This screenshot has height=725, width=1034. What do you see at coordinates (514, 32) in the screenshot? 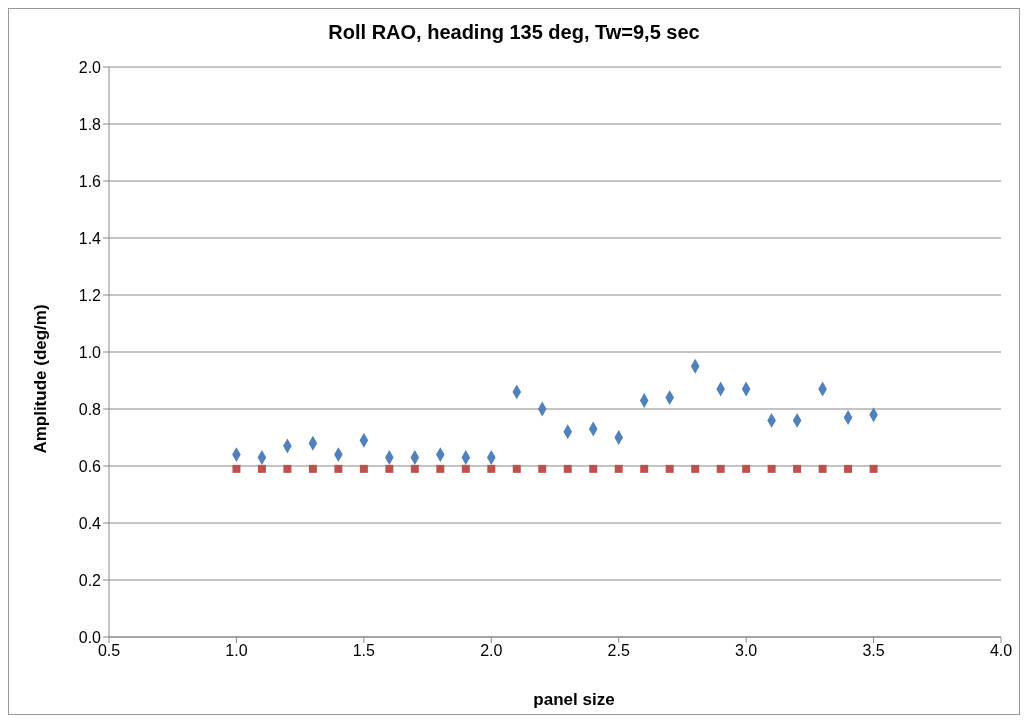
I see `chart-title: Roll RAO, heading 135 deg, Tw=9,5 sec` at bounding box center [514, 32].